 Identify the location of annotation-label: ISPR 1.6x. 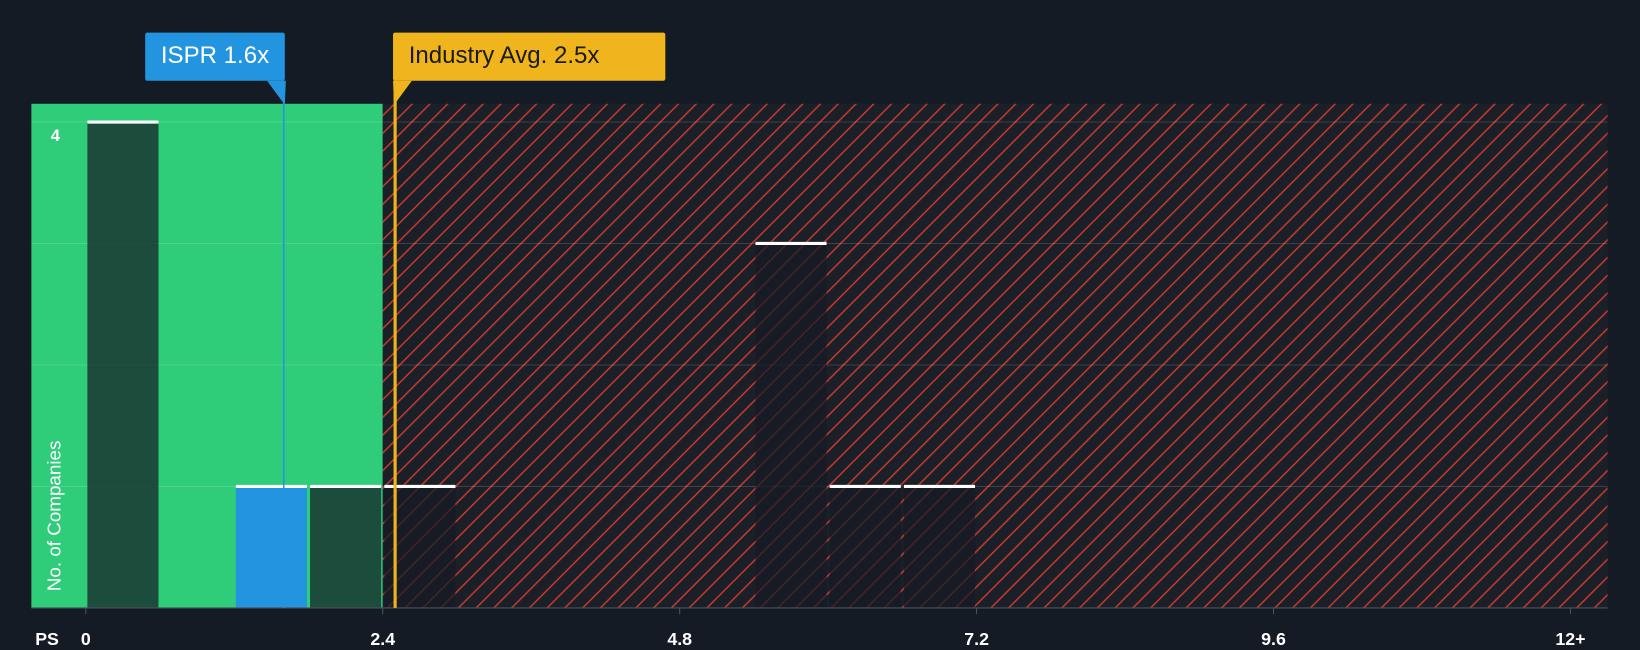
(215, 55).